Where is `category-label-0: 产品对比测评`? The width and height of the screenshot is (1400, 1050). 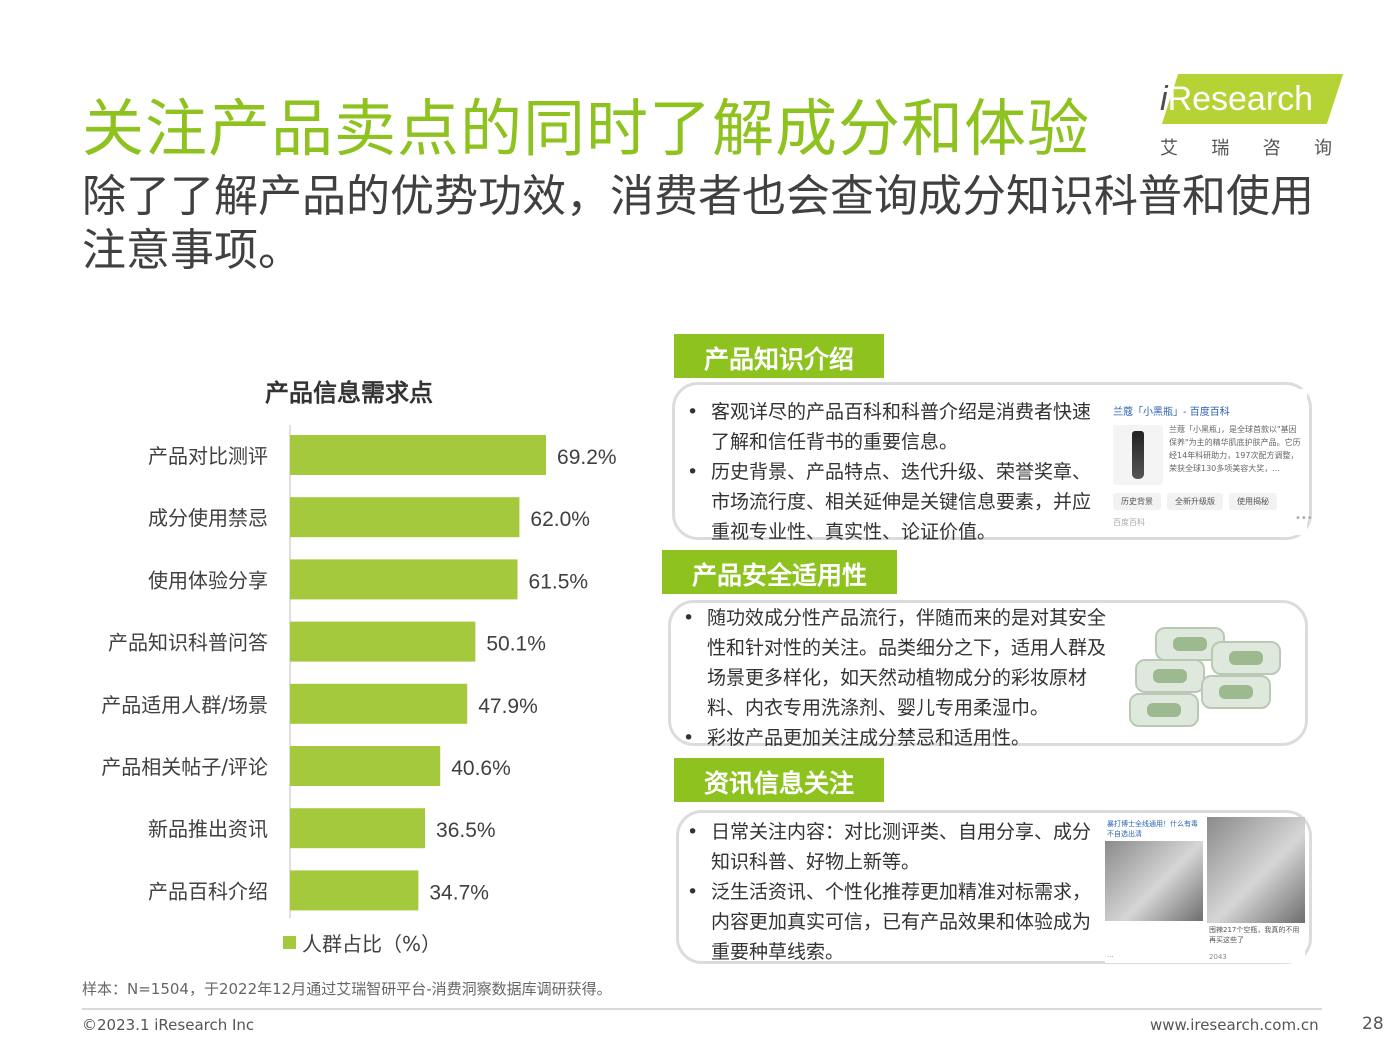
category-label-0: 产品对比测评 is located at coordinates (208, 456).